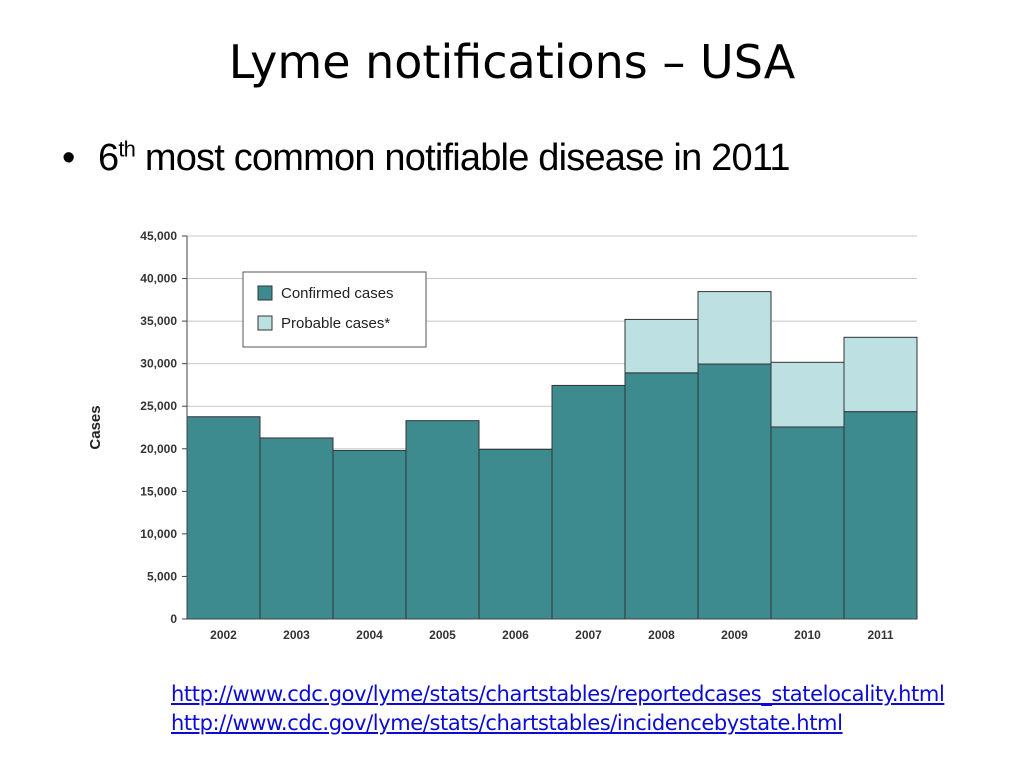 The width and height of the screenshot is (1024, 768). What do you see at coordinates (442, 635) in the screenshot?
I see `x-tick-label: 2005` at bounding box center [442, 635].